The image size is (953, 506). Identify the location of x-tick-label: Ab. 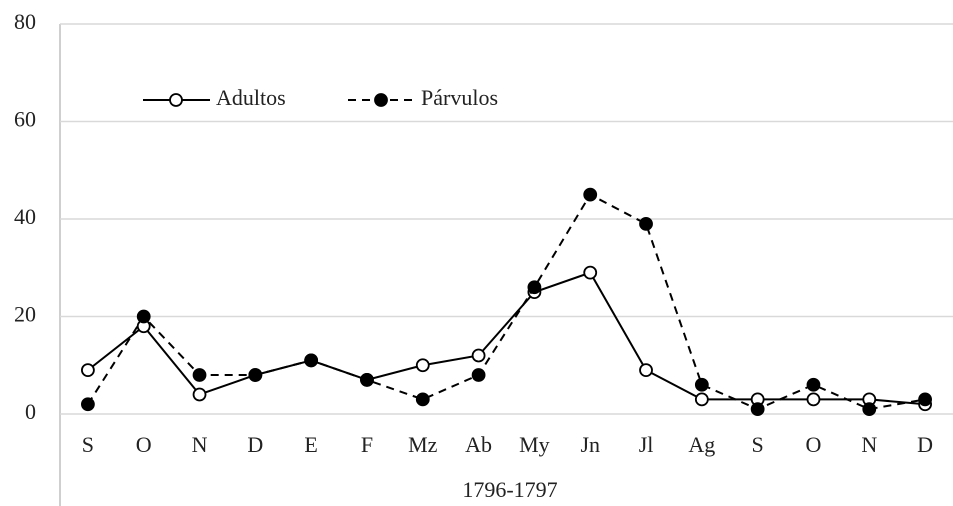
(478, 444).